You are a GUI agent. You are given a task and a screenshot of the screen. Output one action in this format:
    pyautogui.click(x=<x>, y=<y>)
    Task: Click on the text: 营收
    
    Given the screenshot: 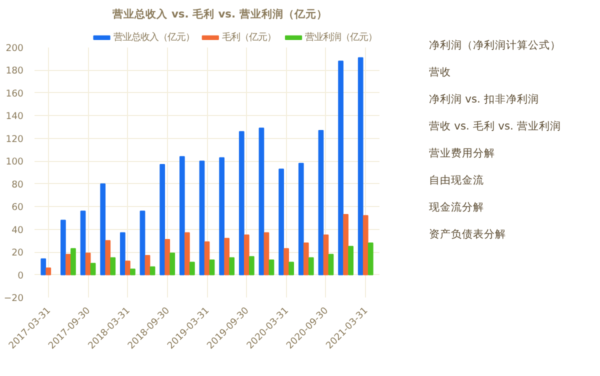 What is the action you would take?
    pyautogui.click(x=439, y=72)
    